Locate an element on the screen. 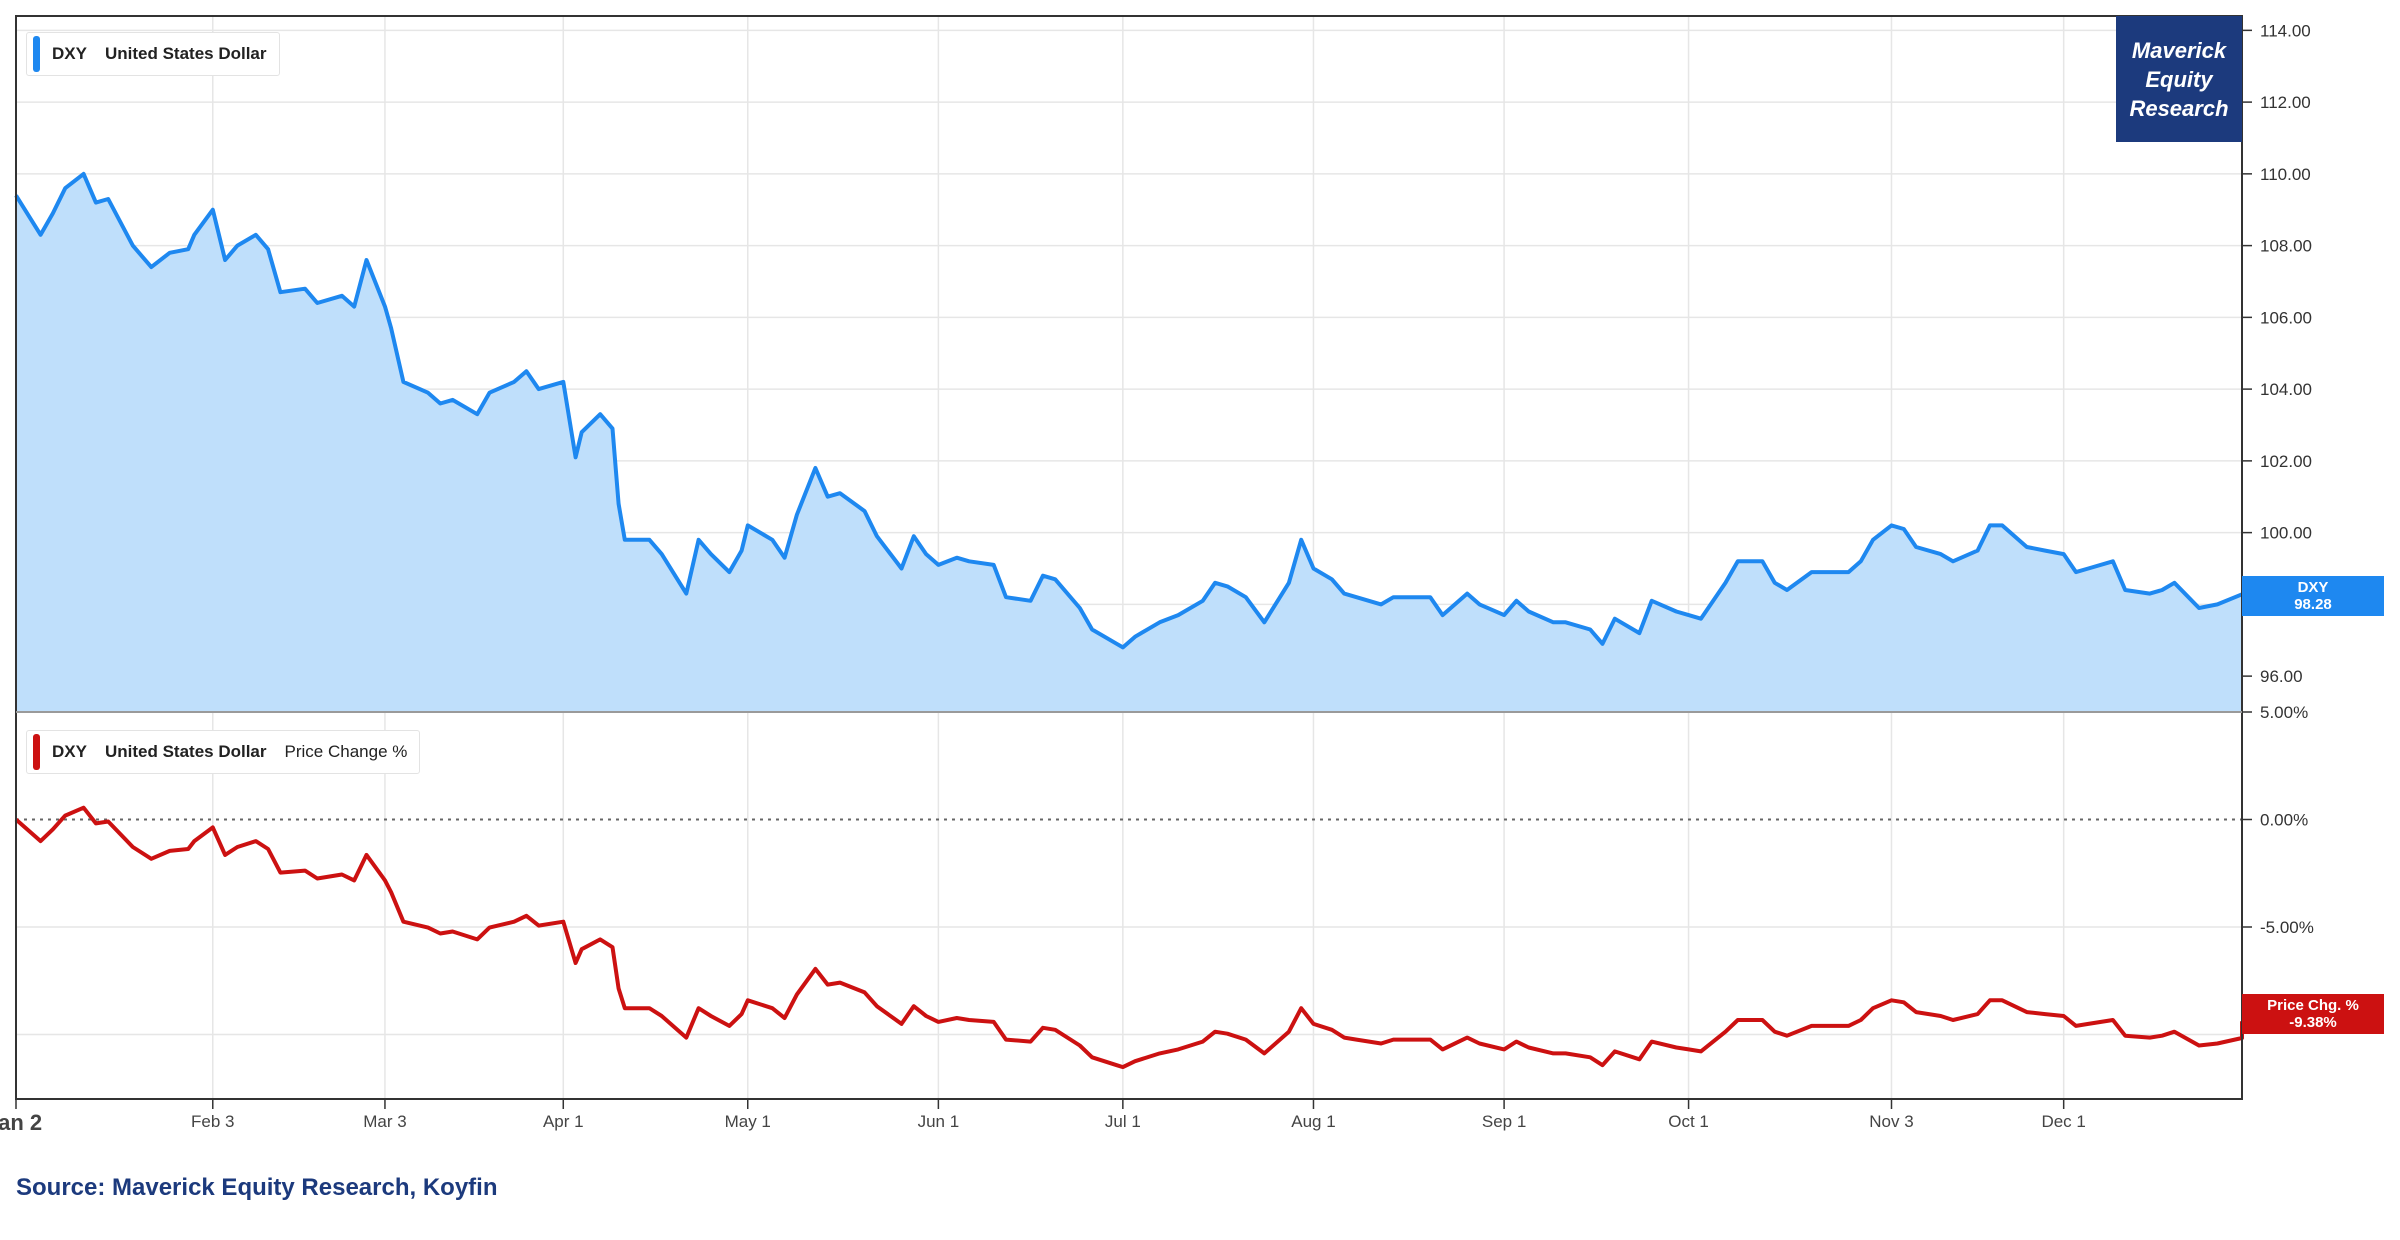 This screenshot has width=2400, height=1240. x-tick-label: Mar 3 is located at coordinates (384, 1121).